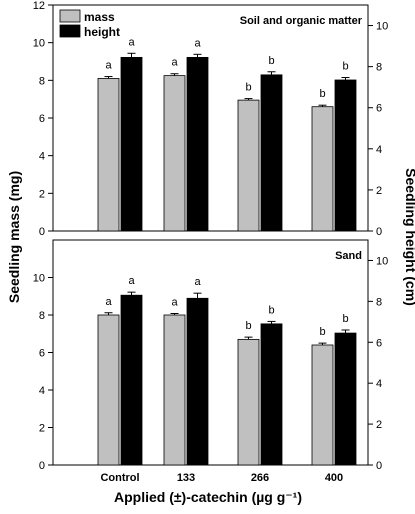 This screenshot has height=514, width=415. Describe the element at coordinates (70, 31) in the screenshot. I see `legend-swatch-height` at that location.